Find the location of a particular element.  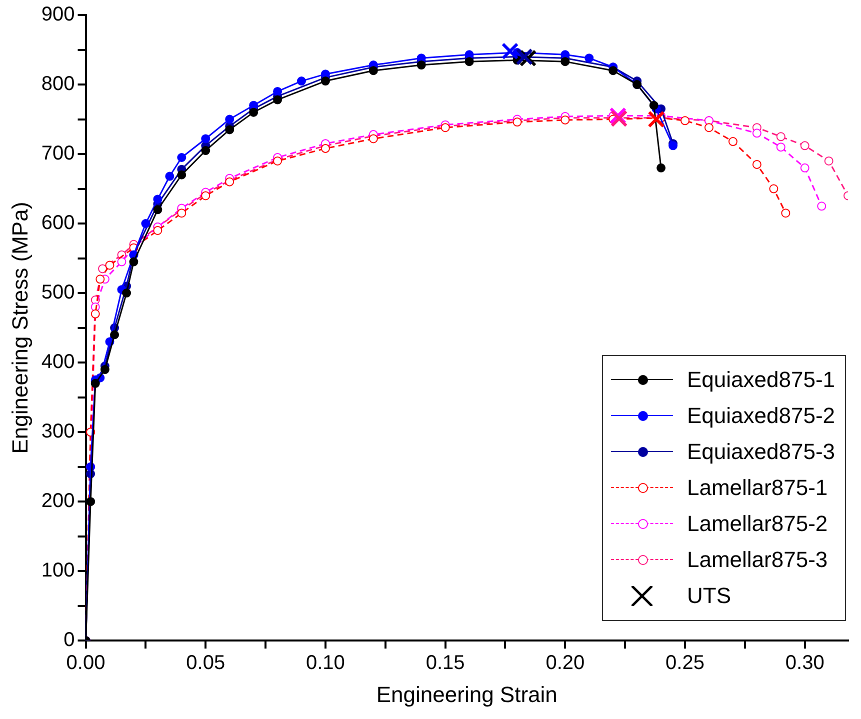

legend-label: Equiaxed875-2 is located at coordinates (761, 415).